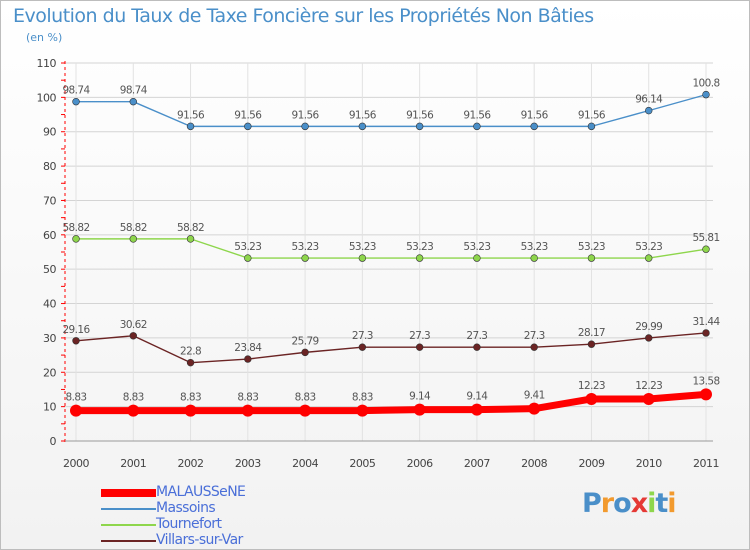 The height and width of the screenshot is (550, 750). Describe the element at coordinates (705, 84) in the screenshot. I see `data-label-massoins: 100.8` at that location.